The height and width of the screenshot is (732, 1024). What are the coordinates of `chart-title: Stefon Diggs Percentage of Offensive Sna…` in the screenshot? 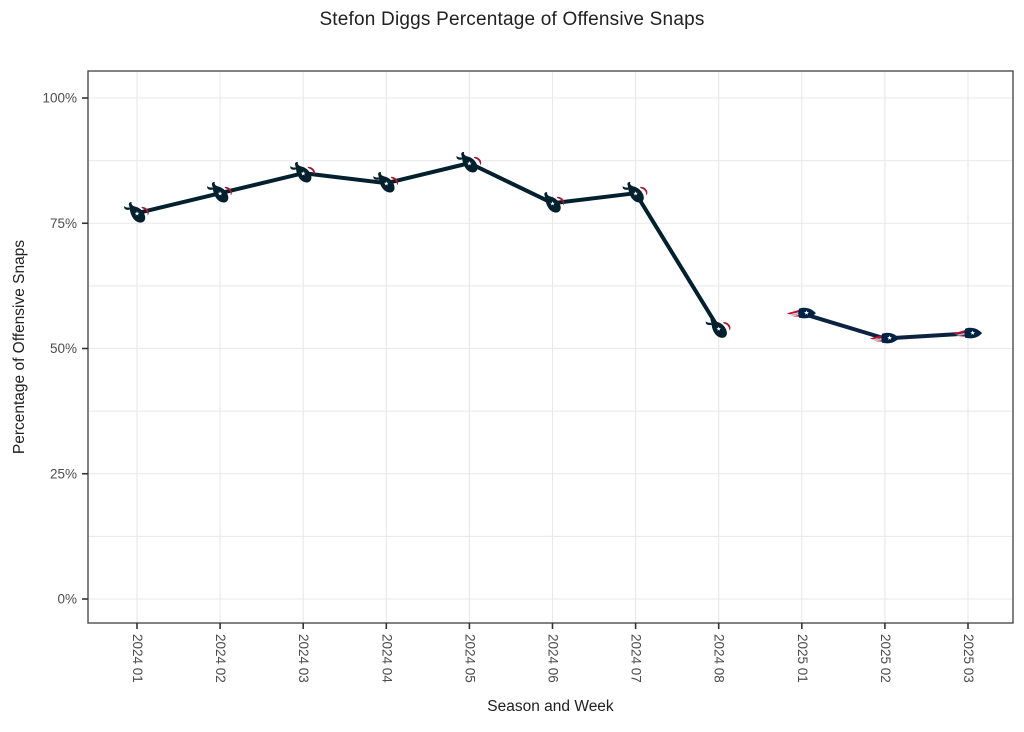 It's located at (512, 19).